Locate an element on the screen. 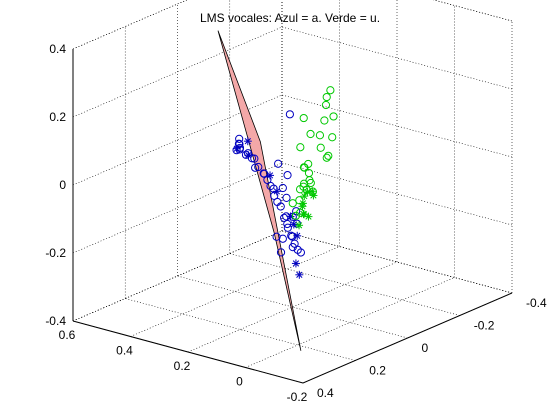 The width and height of the screenshot is (560, 420). y-tick-label: 0.4 is located at coordinates (325, 393).